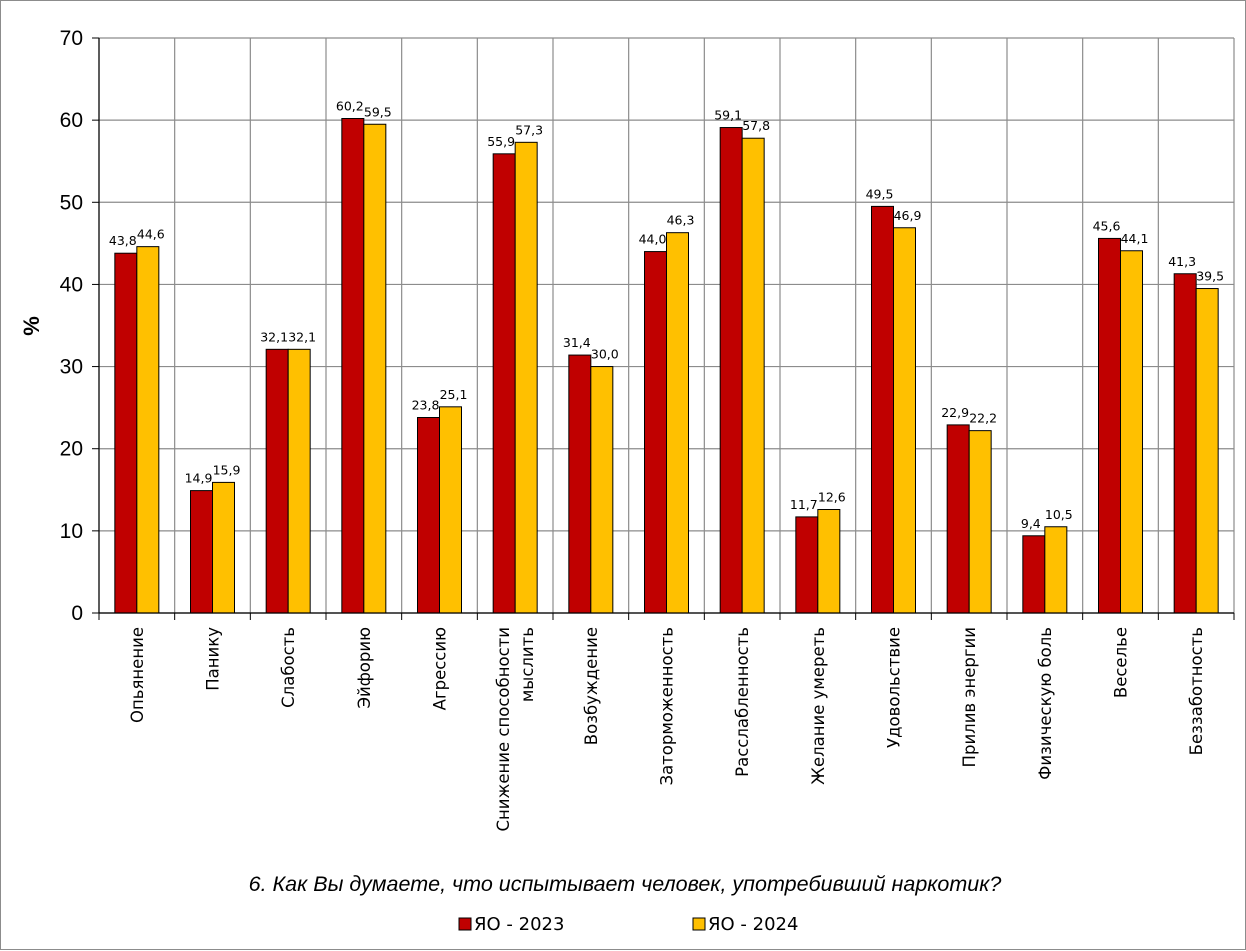 The image size is (1246, 951). Describe the element at coordinates (454, 394) in the screenshot. I see `data-label: 25,1` at that location.